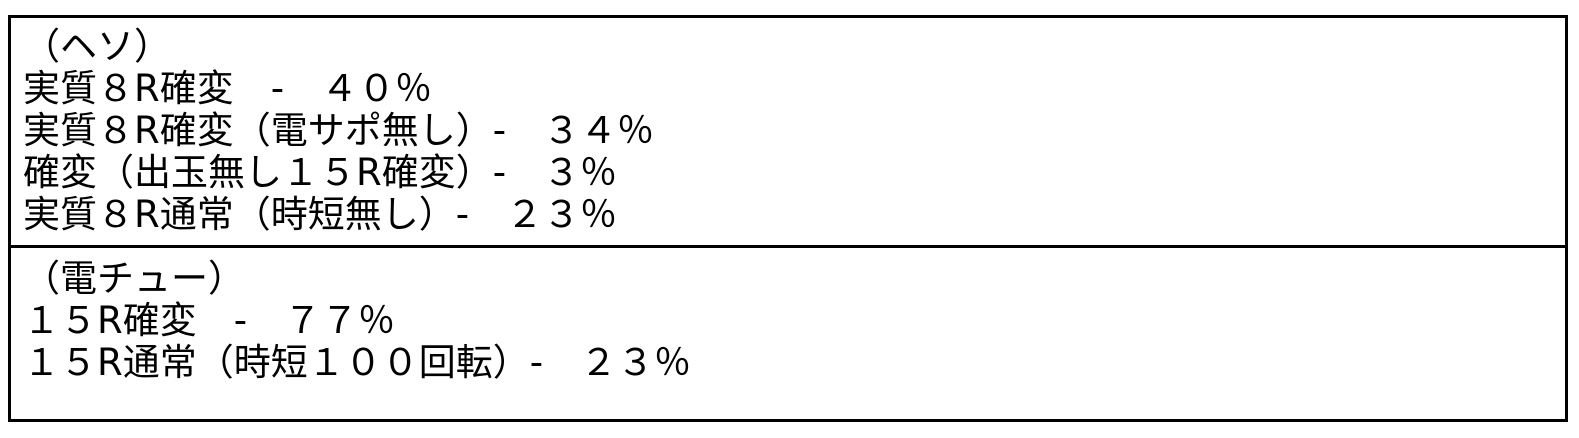 This screenshot has height=438, width=1579. What do you see at coordinates (320, 172) in the screenshot?
I see `probability-line: 確変（出玉無し１５R確変）- ３％` at bounding box center [320, 172].